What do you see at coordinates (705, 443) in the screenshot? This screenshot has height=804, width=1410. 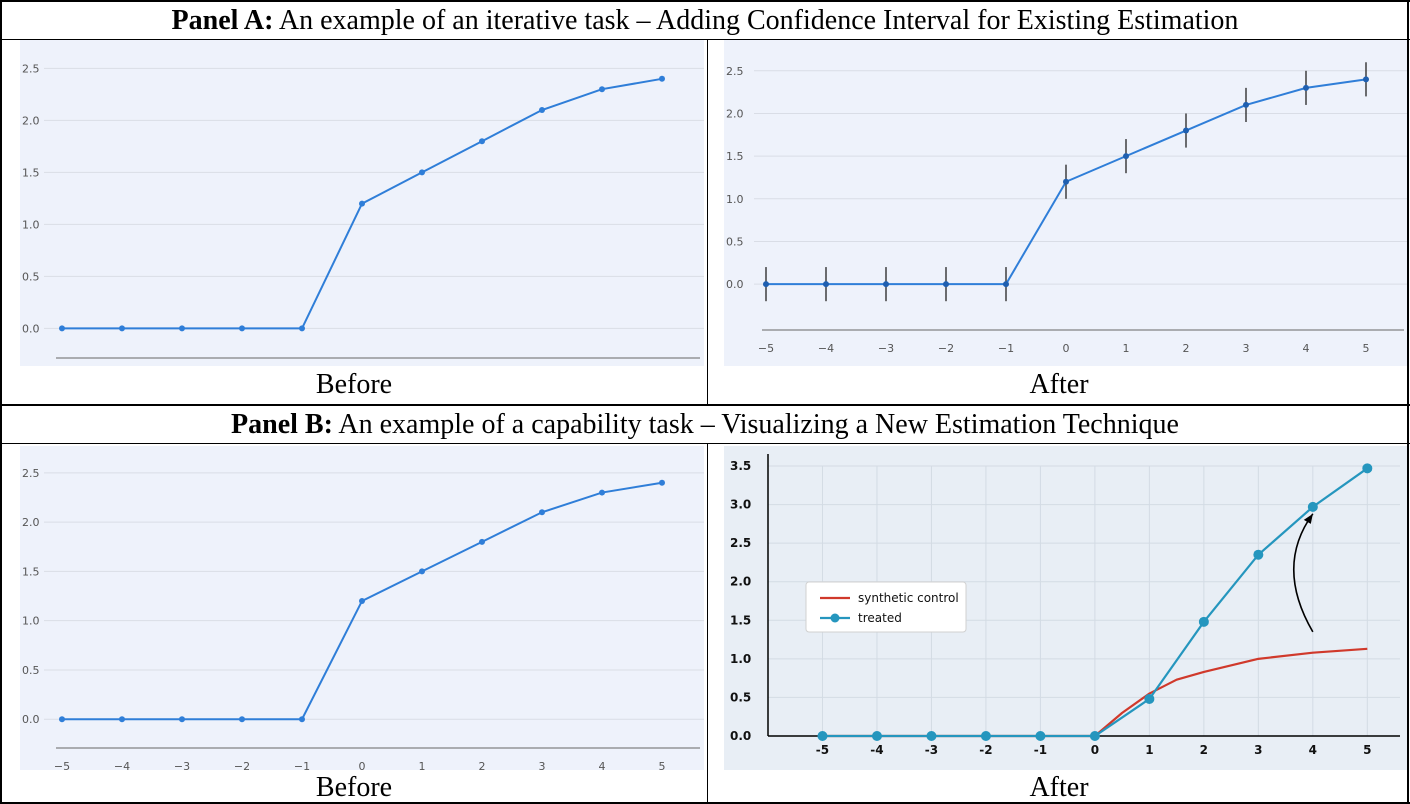 I see `panel-b-header-rule` at bounding box center [705, 443].